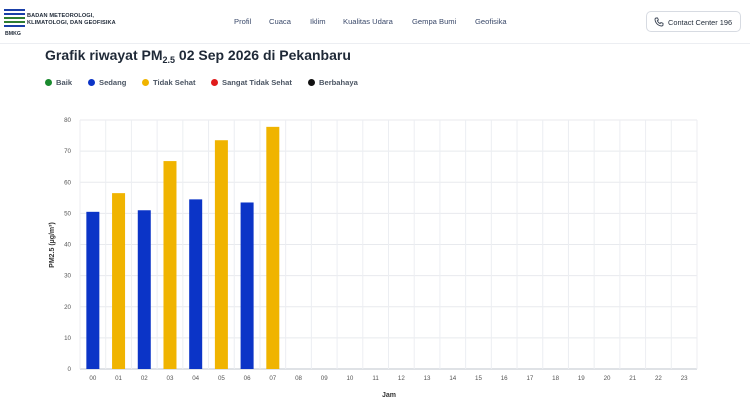 This screenshot has height=417, width=750. I want to click on x-tick-label: 05, so click(221, 378).